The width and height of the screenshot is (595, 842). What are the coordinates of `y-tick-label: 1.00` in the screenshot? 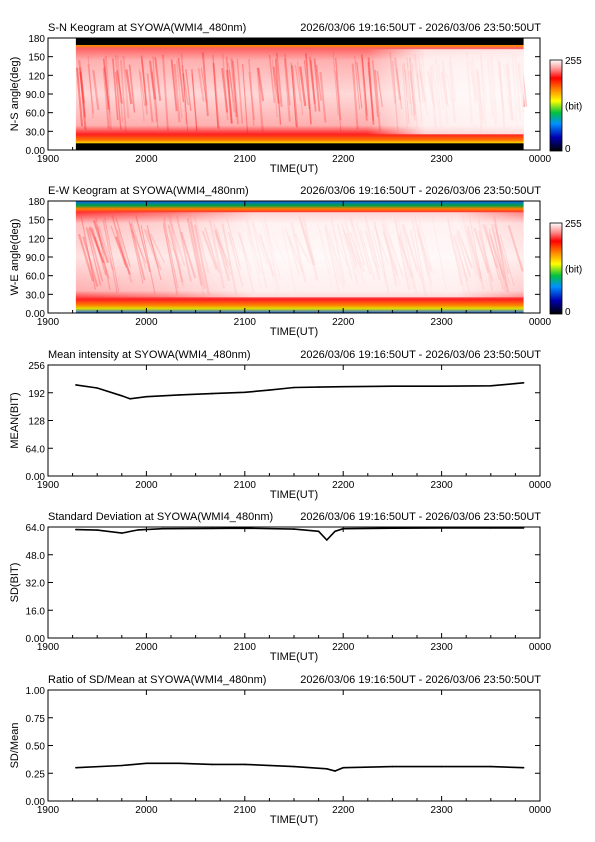 It's located at (36, 691).